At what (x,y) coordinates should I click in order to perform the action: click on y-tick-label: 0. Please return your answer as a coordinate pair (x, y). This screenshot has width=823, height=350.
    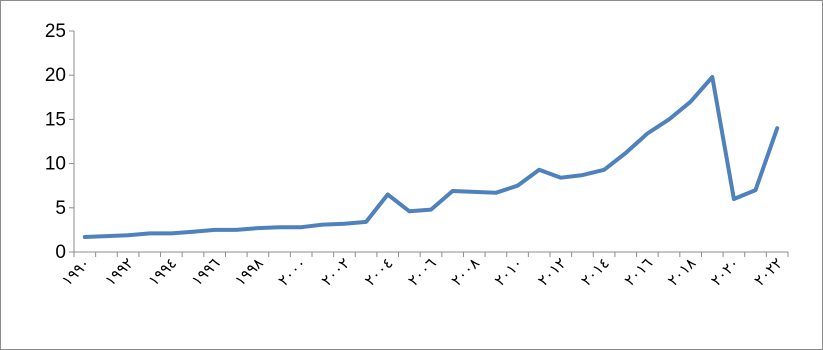
    Looking at the image, I should click on (60, 252).